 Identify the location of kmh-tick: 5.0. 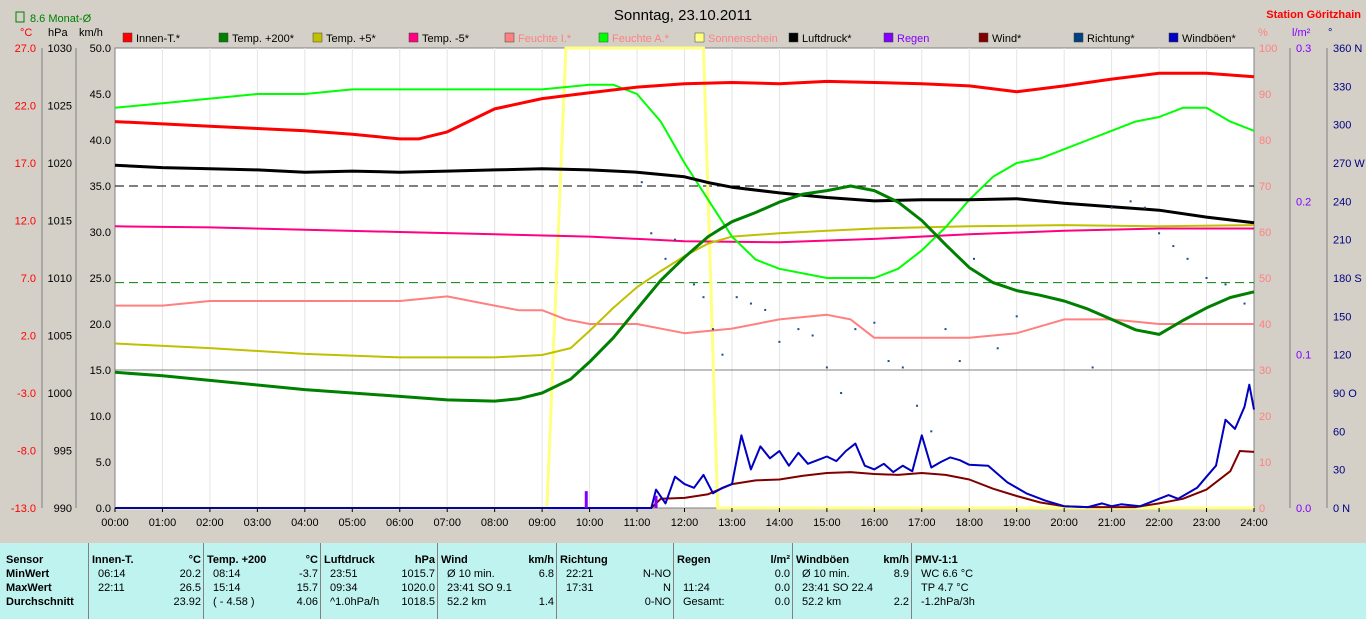
(103, 463).